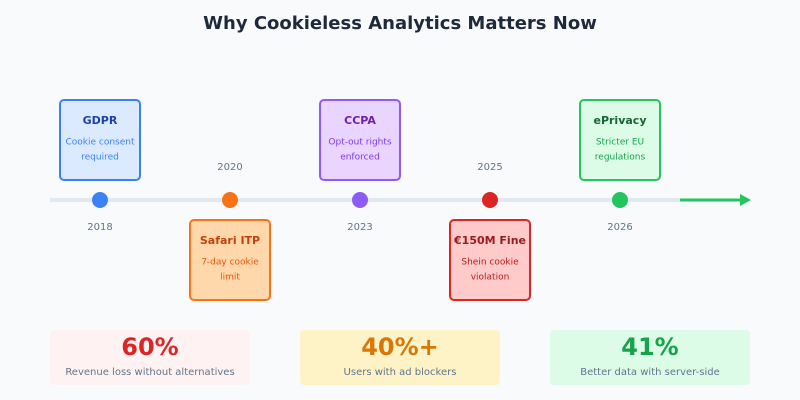  I want to click on event-label: ePrivacy, so click(619, 120).